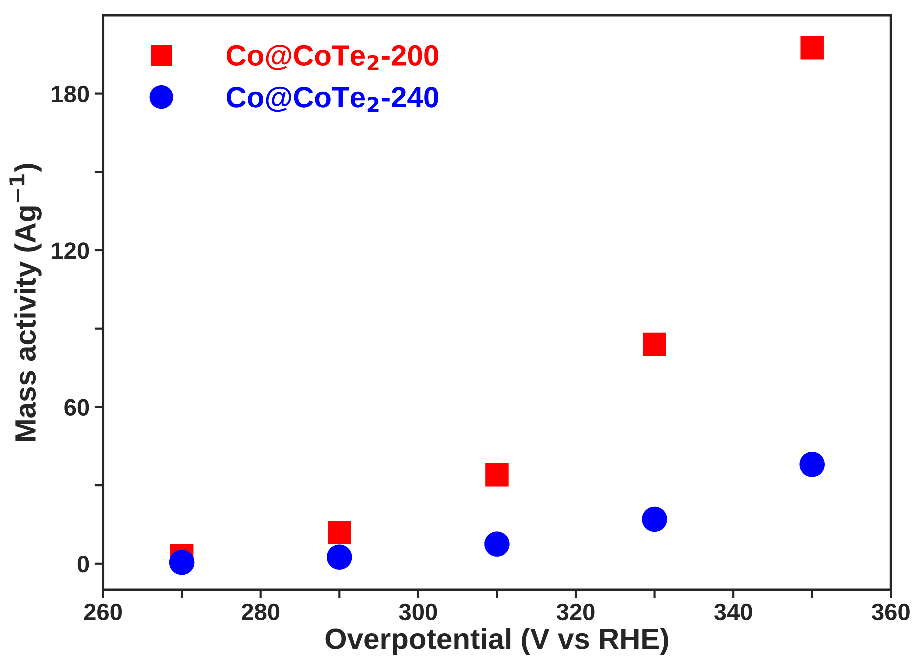 This screenshot has height=672, width=914. Describe the element at coordinates (103, 612) in the screenshot. I see `x-tick-label: 260` at that location.